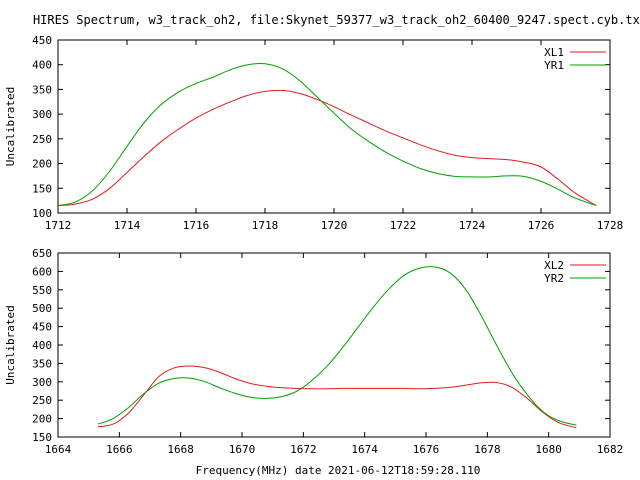 The height and width of the screenshot is (480, 640). I want to click on bottom-series-xl2-line, so click(337, 397).